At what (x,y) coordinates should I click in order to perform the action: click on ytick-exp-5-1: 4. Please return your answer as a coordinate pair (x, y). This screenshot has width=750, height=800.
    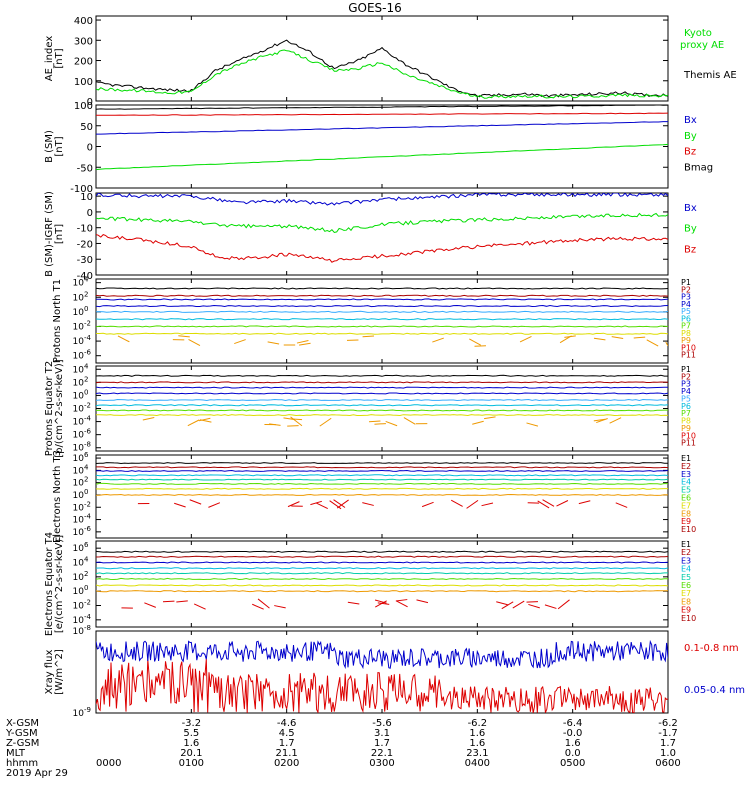
    Looking at the image, I should click on (86, 467).